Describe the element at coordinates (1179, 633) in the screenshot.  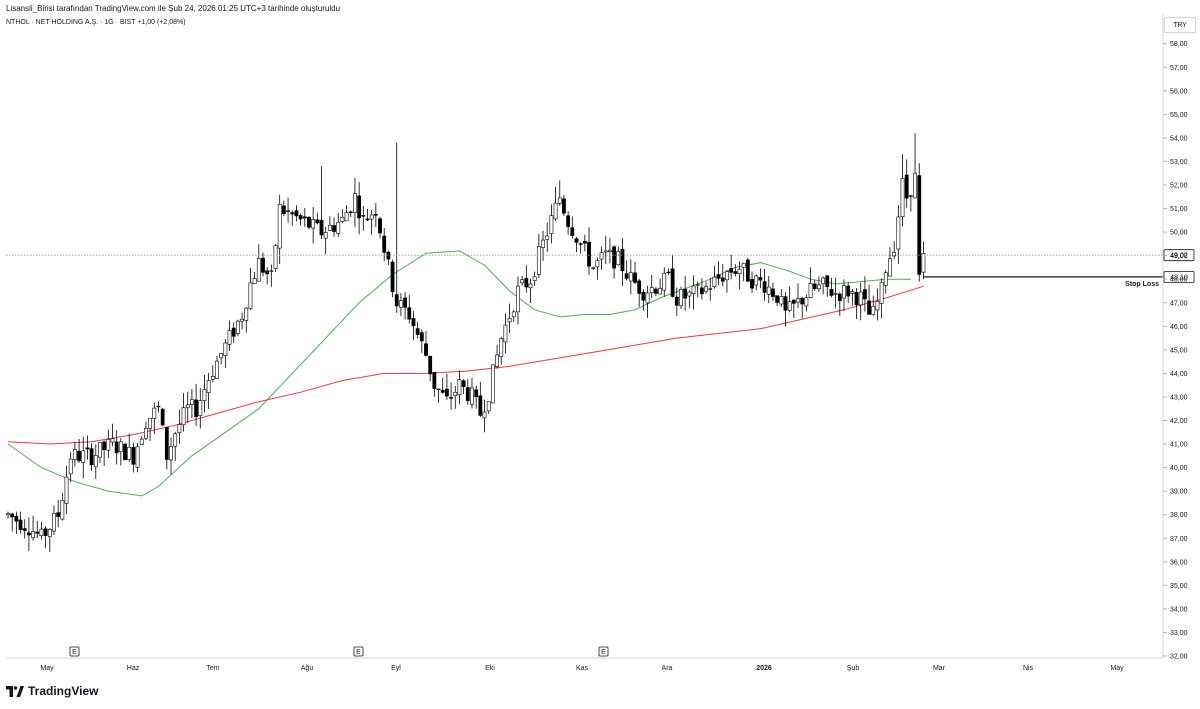
I see `price-tick-label: 33,00` at that location.